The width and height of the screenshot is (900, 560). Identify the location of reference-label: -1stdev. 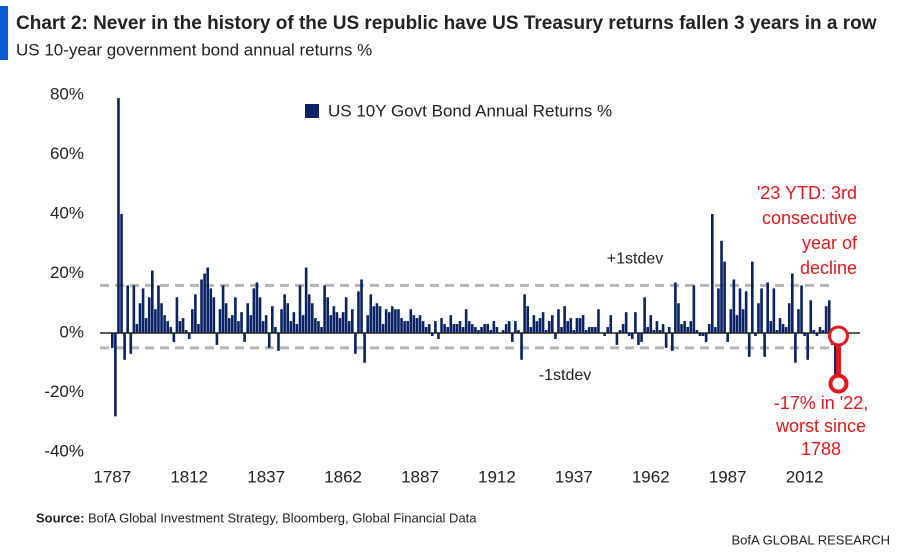
(565, 375).